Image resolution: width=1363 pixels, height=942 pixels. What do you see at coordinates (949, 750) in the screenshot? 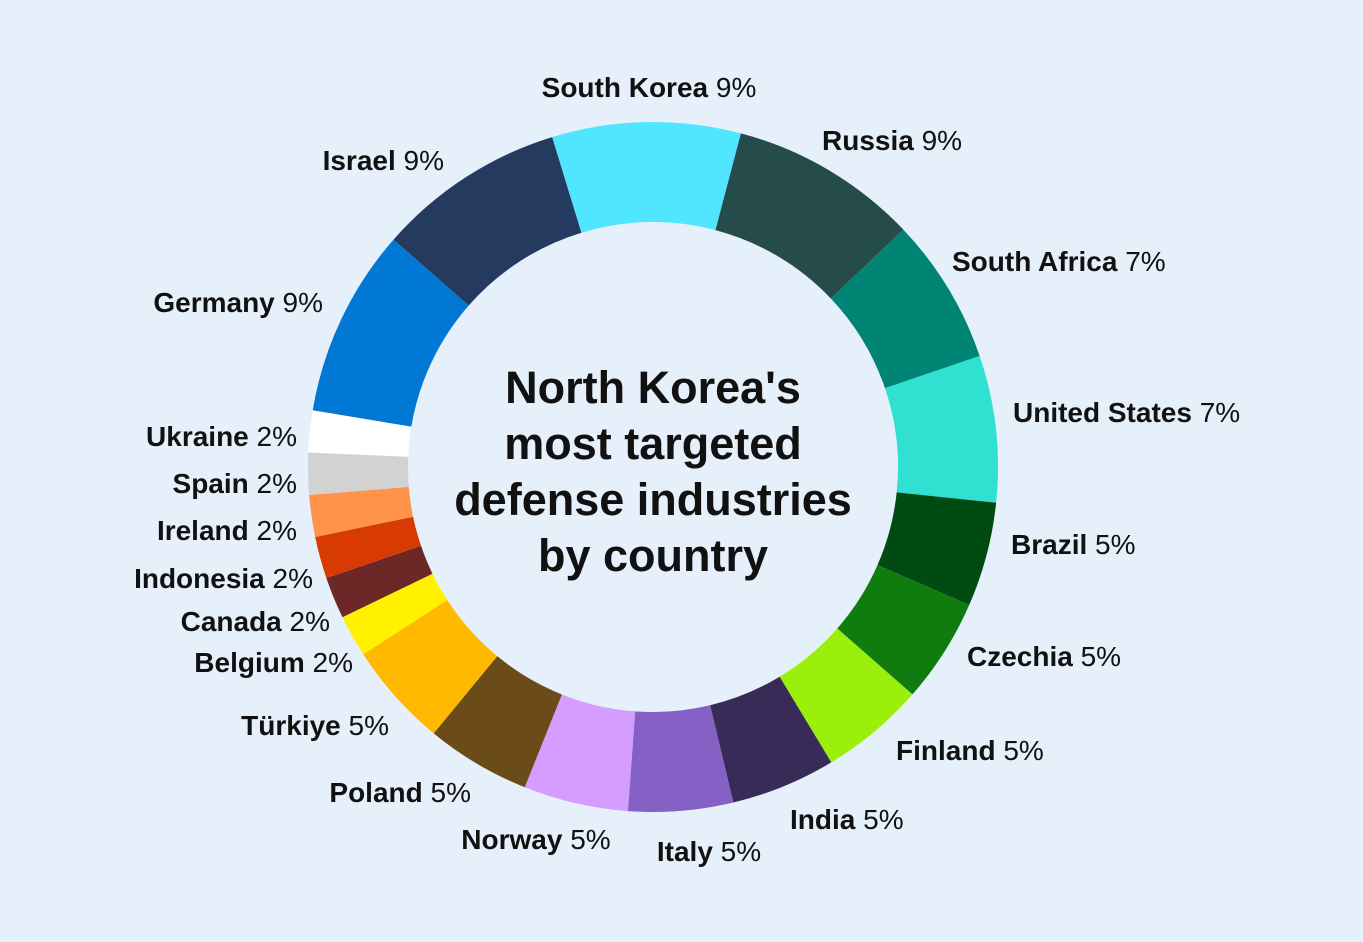
I see `label-name: Finland` at bounding box center [949, 750].